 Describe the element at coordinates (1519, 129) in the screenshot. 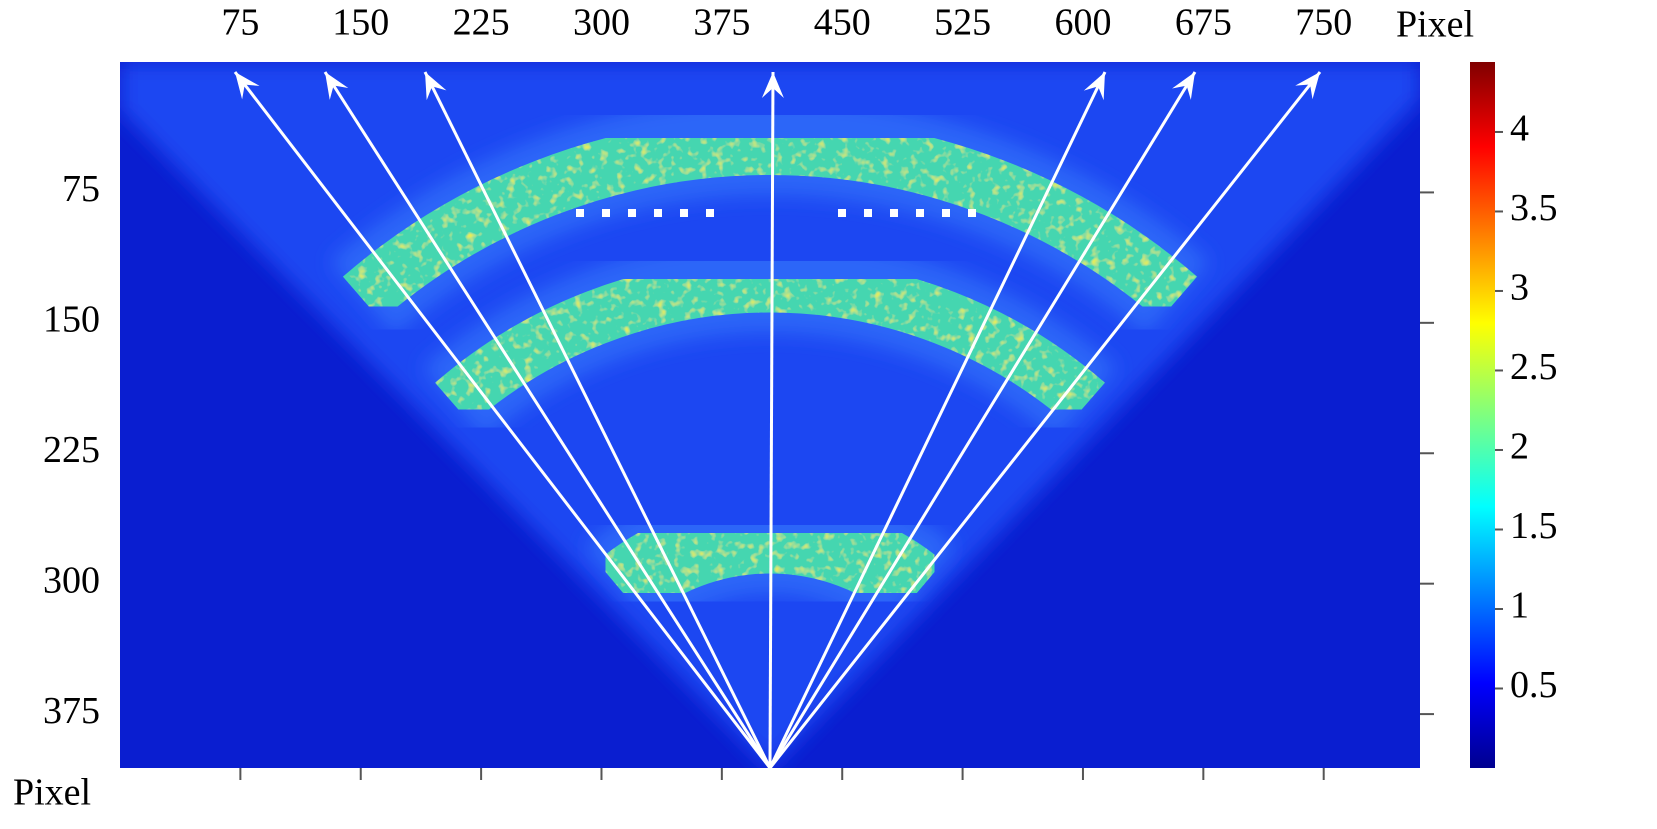

I see `colorbar-tick-label: 4` at that location.